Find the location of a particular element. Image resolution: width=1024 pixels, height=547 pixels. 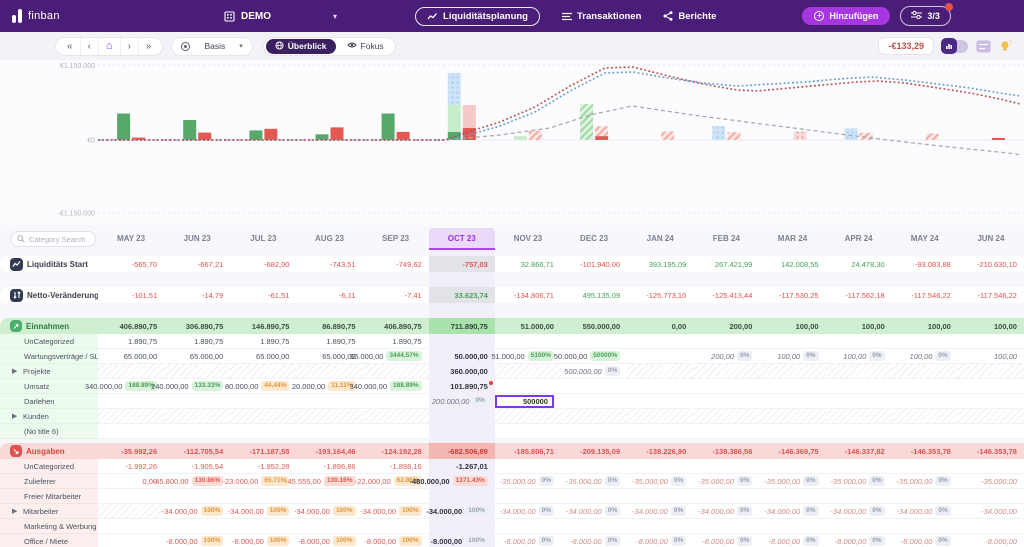

table-cell: -146.337,82 is located at coordinates (858, 451).